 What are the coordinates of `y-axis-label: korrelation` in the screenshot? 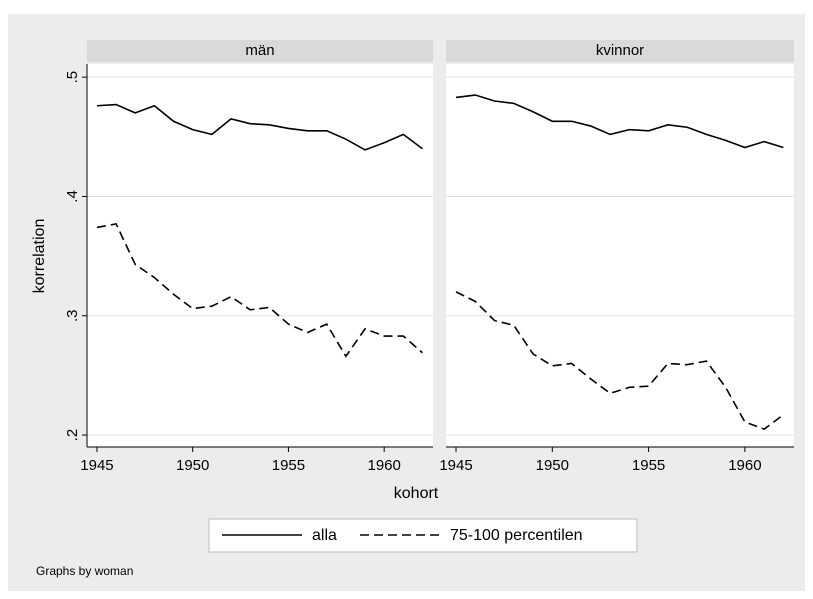 It's located at (39, 256).